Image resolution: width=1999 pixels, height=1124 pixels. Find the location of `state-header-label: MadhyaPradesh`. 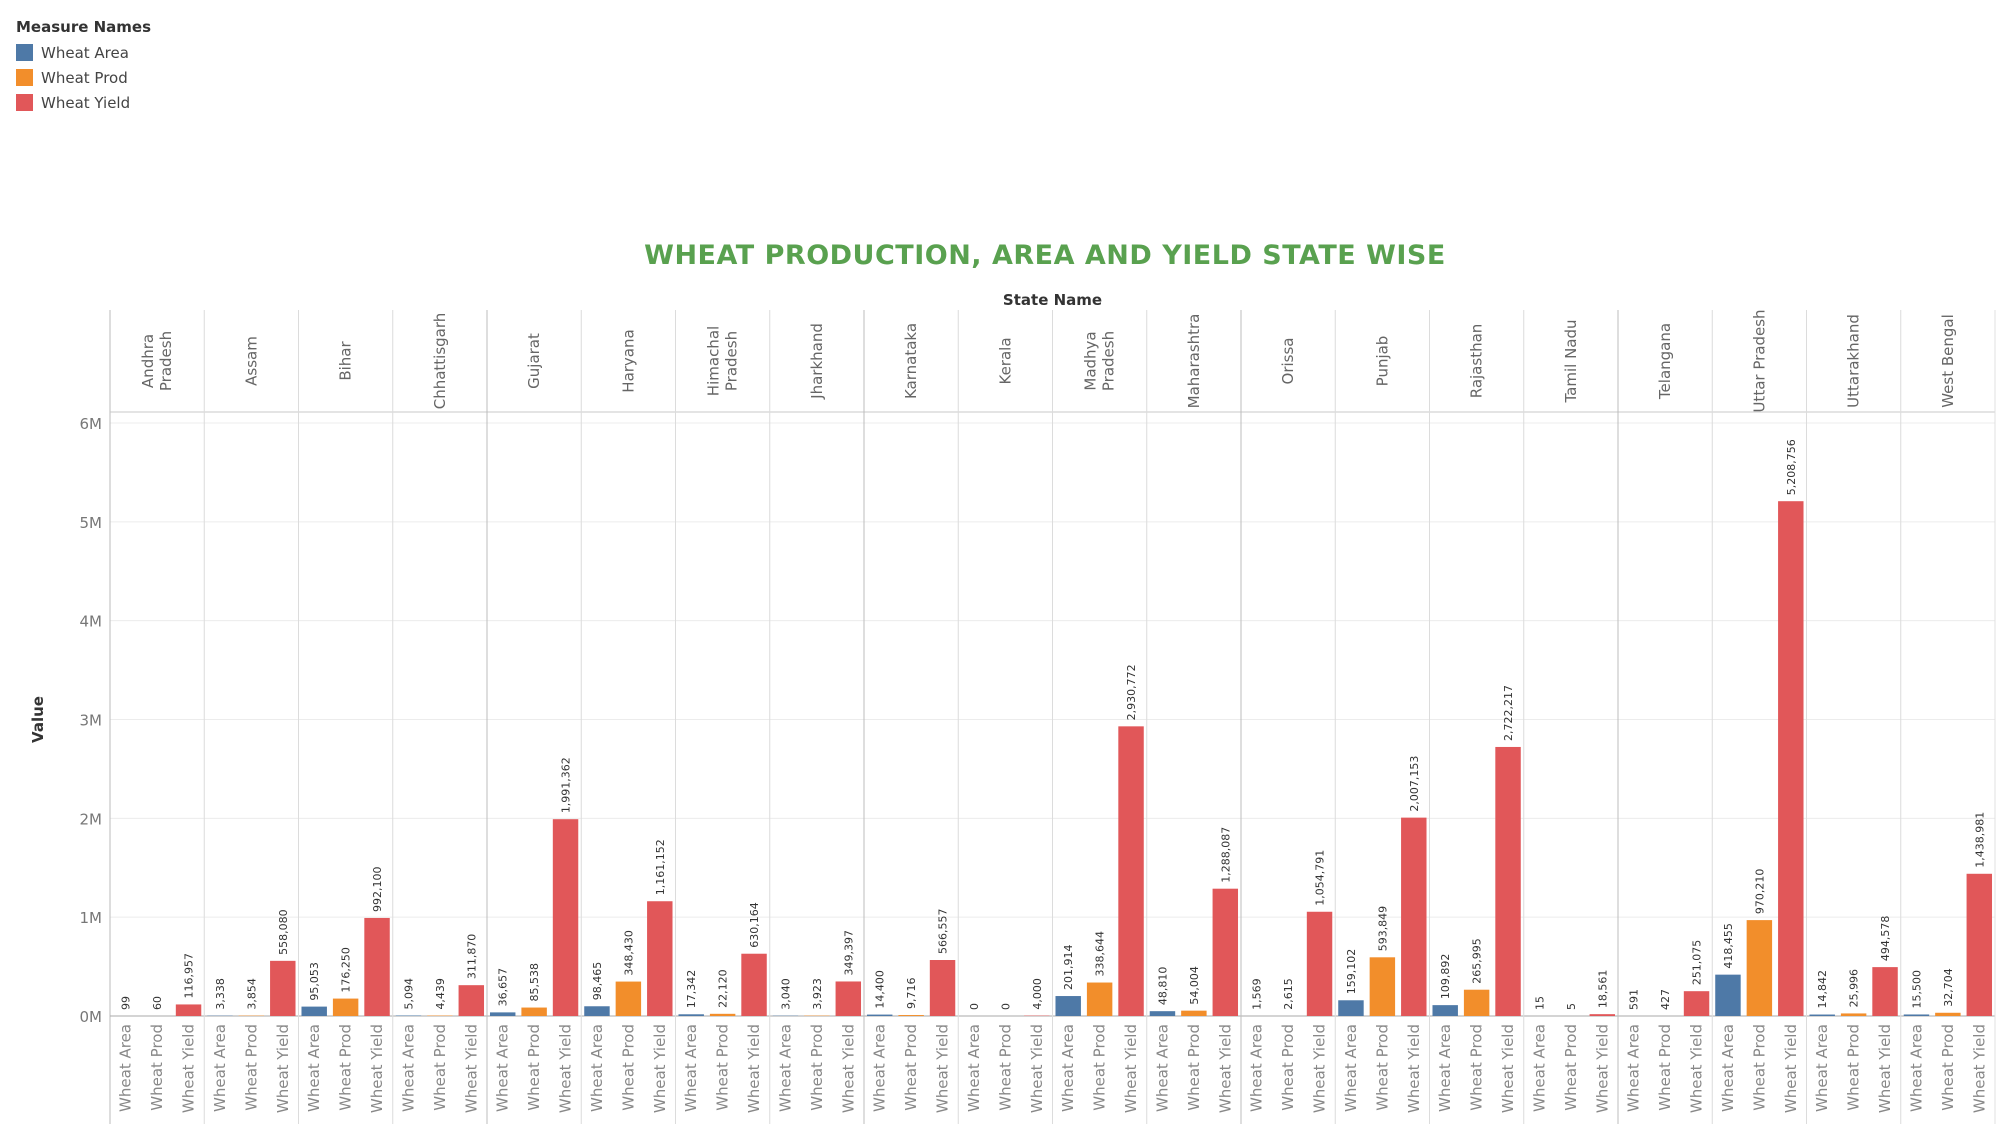

state-header-label: MadhyaPradesh is located at coordinates (1100, 361).